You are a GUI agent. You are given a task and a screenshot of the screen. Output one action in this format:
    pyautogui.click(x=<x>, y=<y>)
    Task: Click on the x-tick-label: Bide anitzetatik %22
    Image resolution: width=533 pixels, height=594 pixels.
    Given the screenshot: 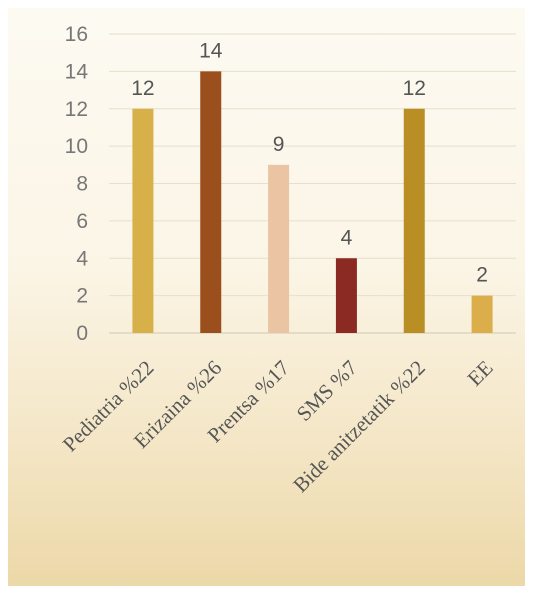 What is the action you would take?
    pyautogui.click(x=359, y=427)
    